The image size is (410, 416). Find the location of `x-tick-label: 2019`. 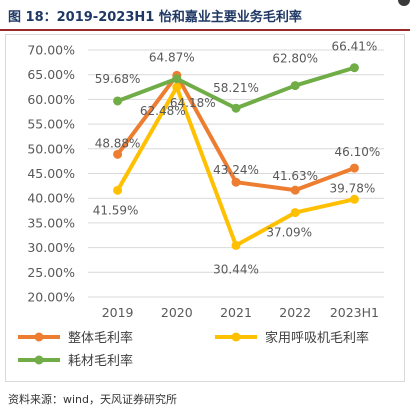

x-tick-label: 2019 is located at coordinates (118, 312).